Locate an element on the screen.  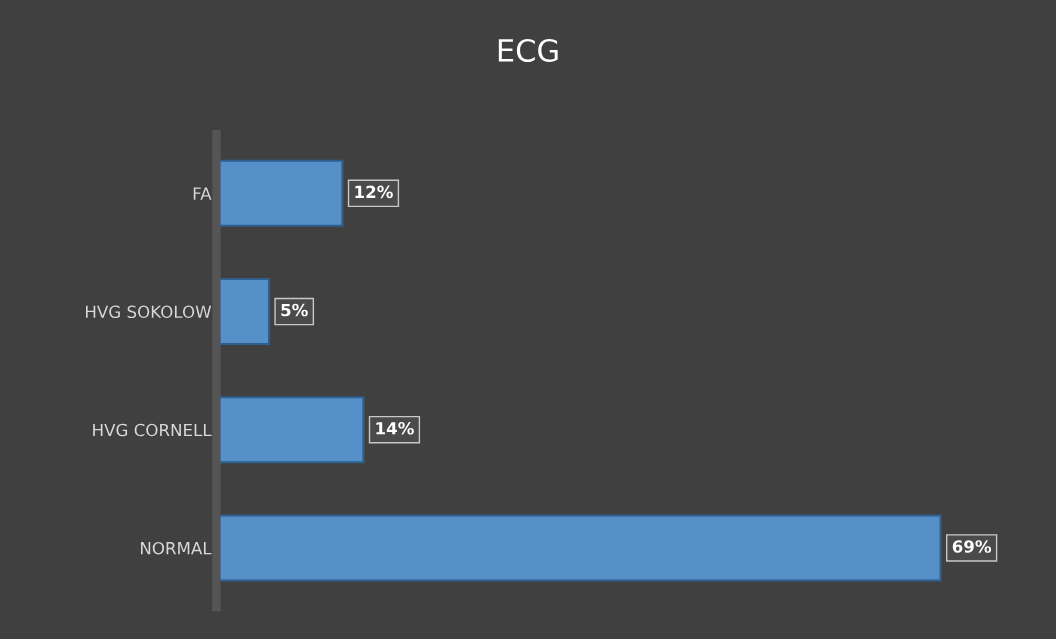
y-tick-label: NORMAL is located at coordinates (176, 548).